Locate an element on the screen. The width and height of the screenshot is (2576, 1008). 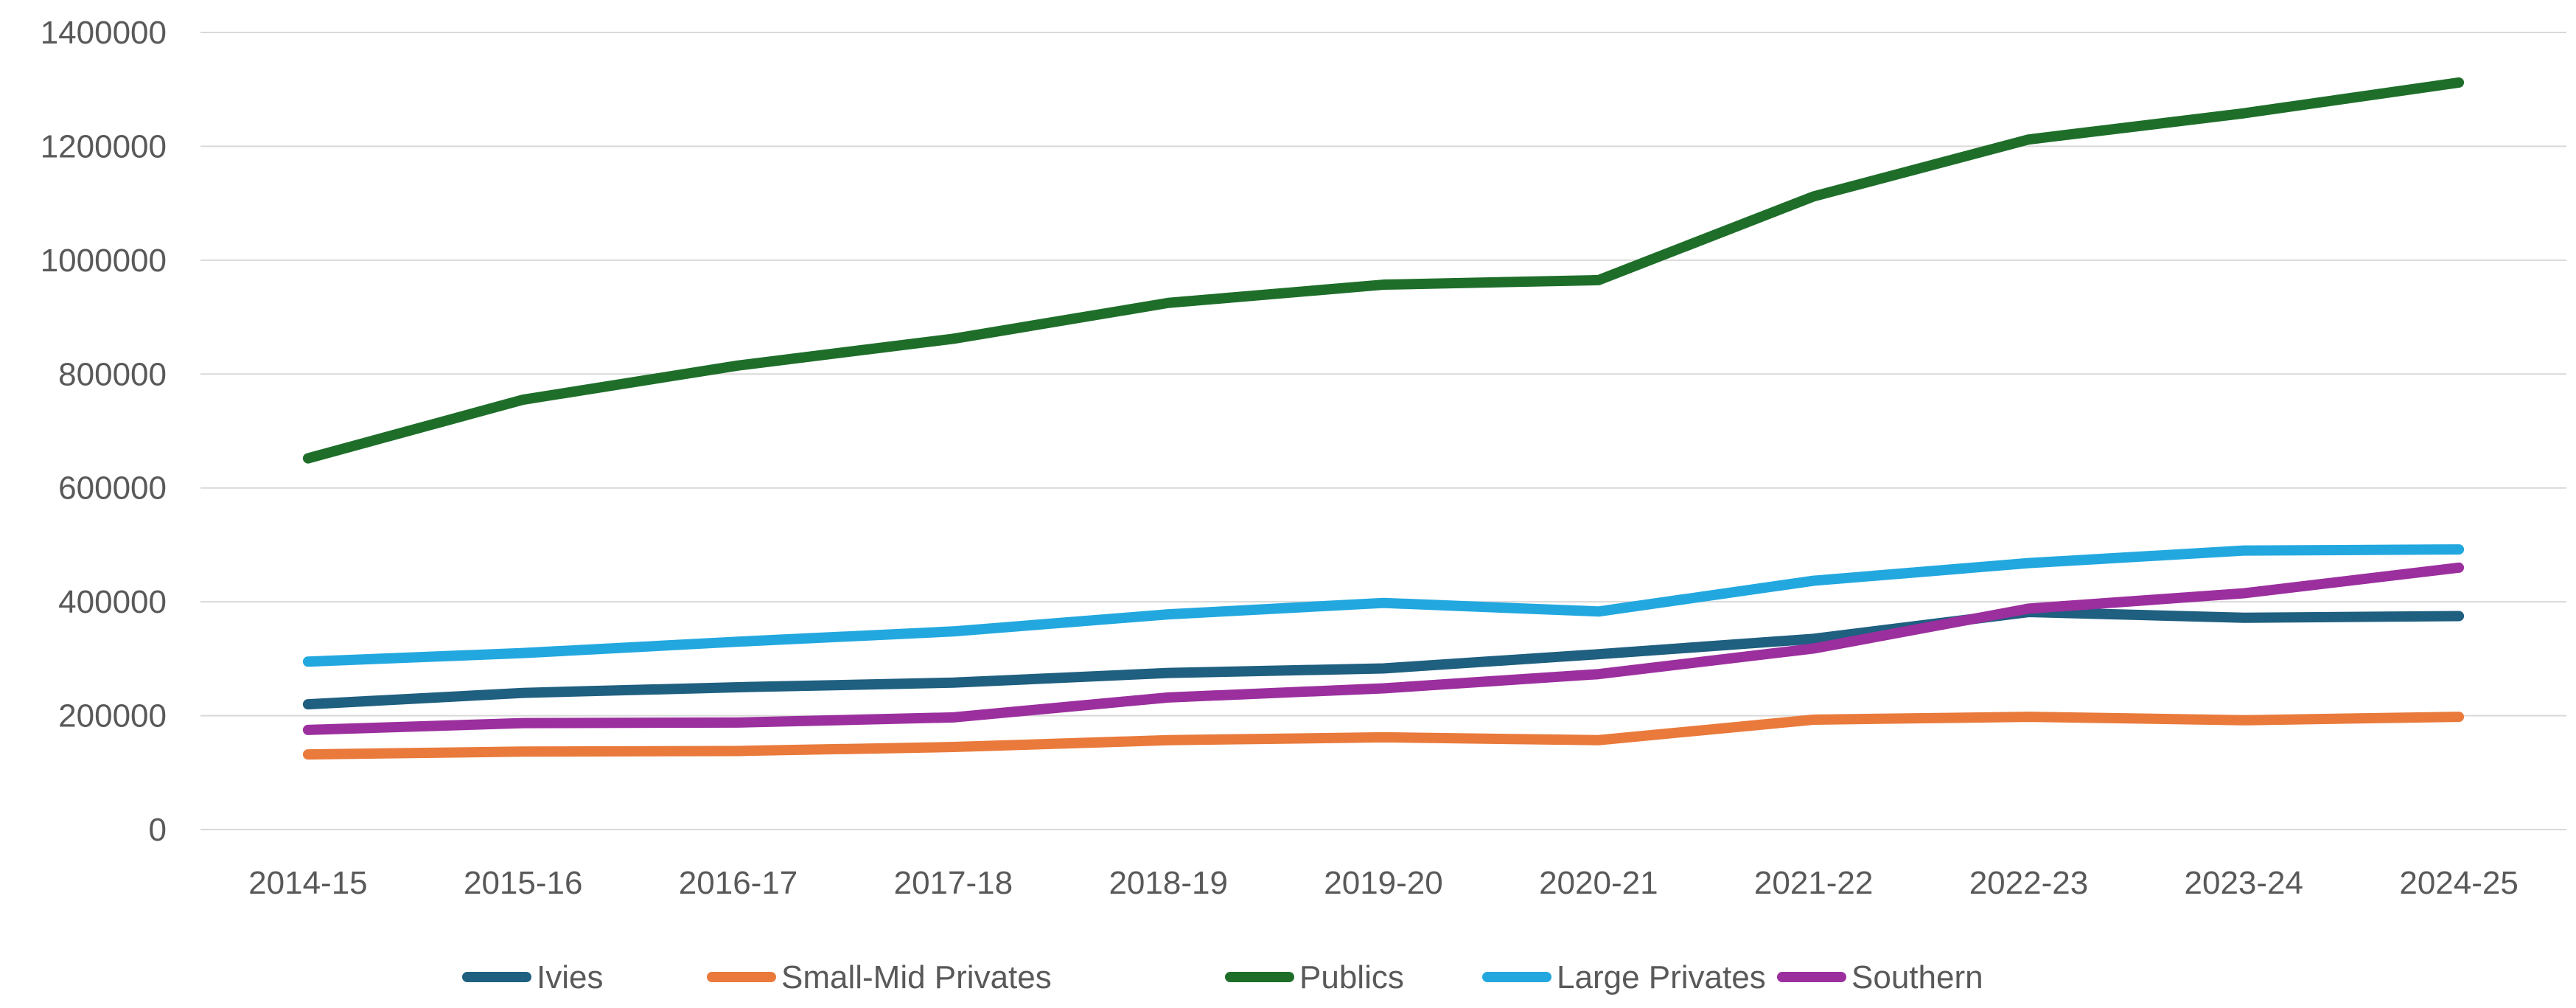
legend-label: Ivies is located at coordinates (570, 977).